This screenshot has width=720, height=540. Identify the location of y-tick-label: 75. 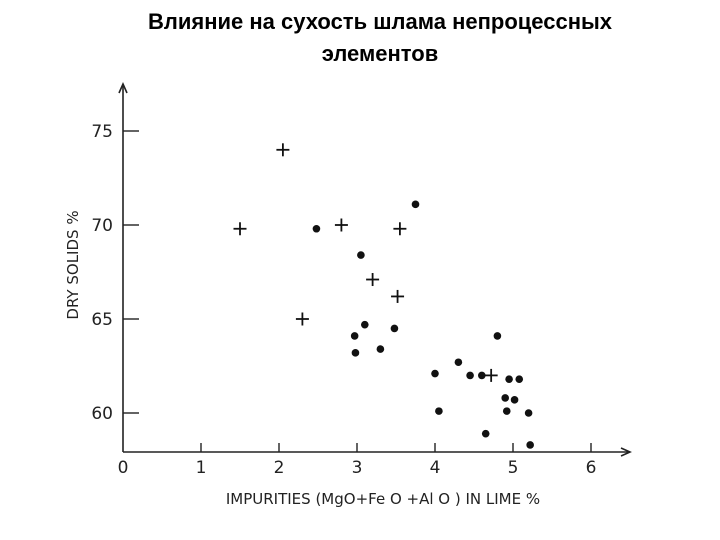
(102, 132).